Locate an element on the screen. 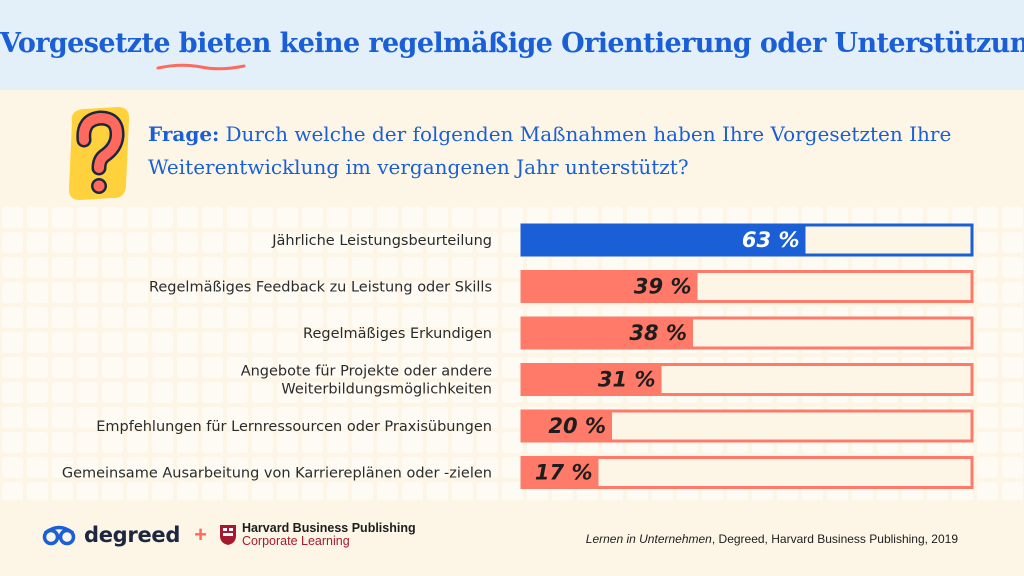  value-label: 17 % is located at coordinates (564, 473).